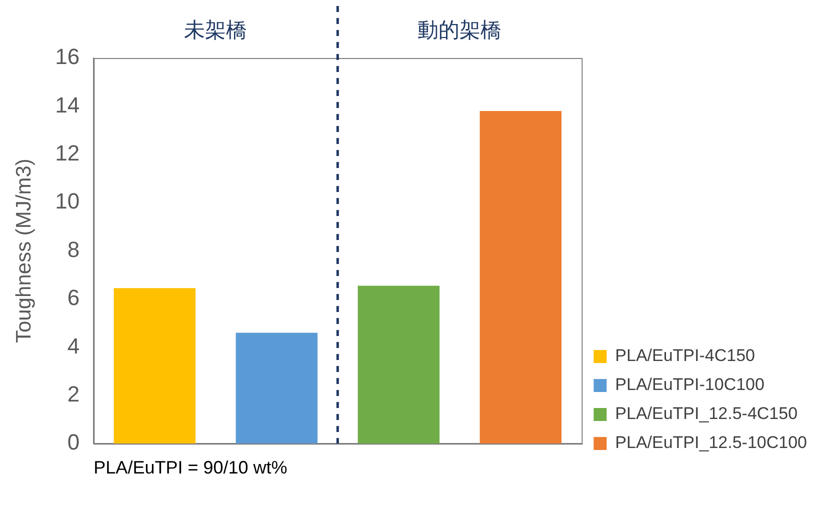 Image resolution: width=821 pixels, height=526 pixels. What do you see at coordinates (73, 442) in the screenshot?
I see `y-tick-label: 0` at bounding box center [73, 442].